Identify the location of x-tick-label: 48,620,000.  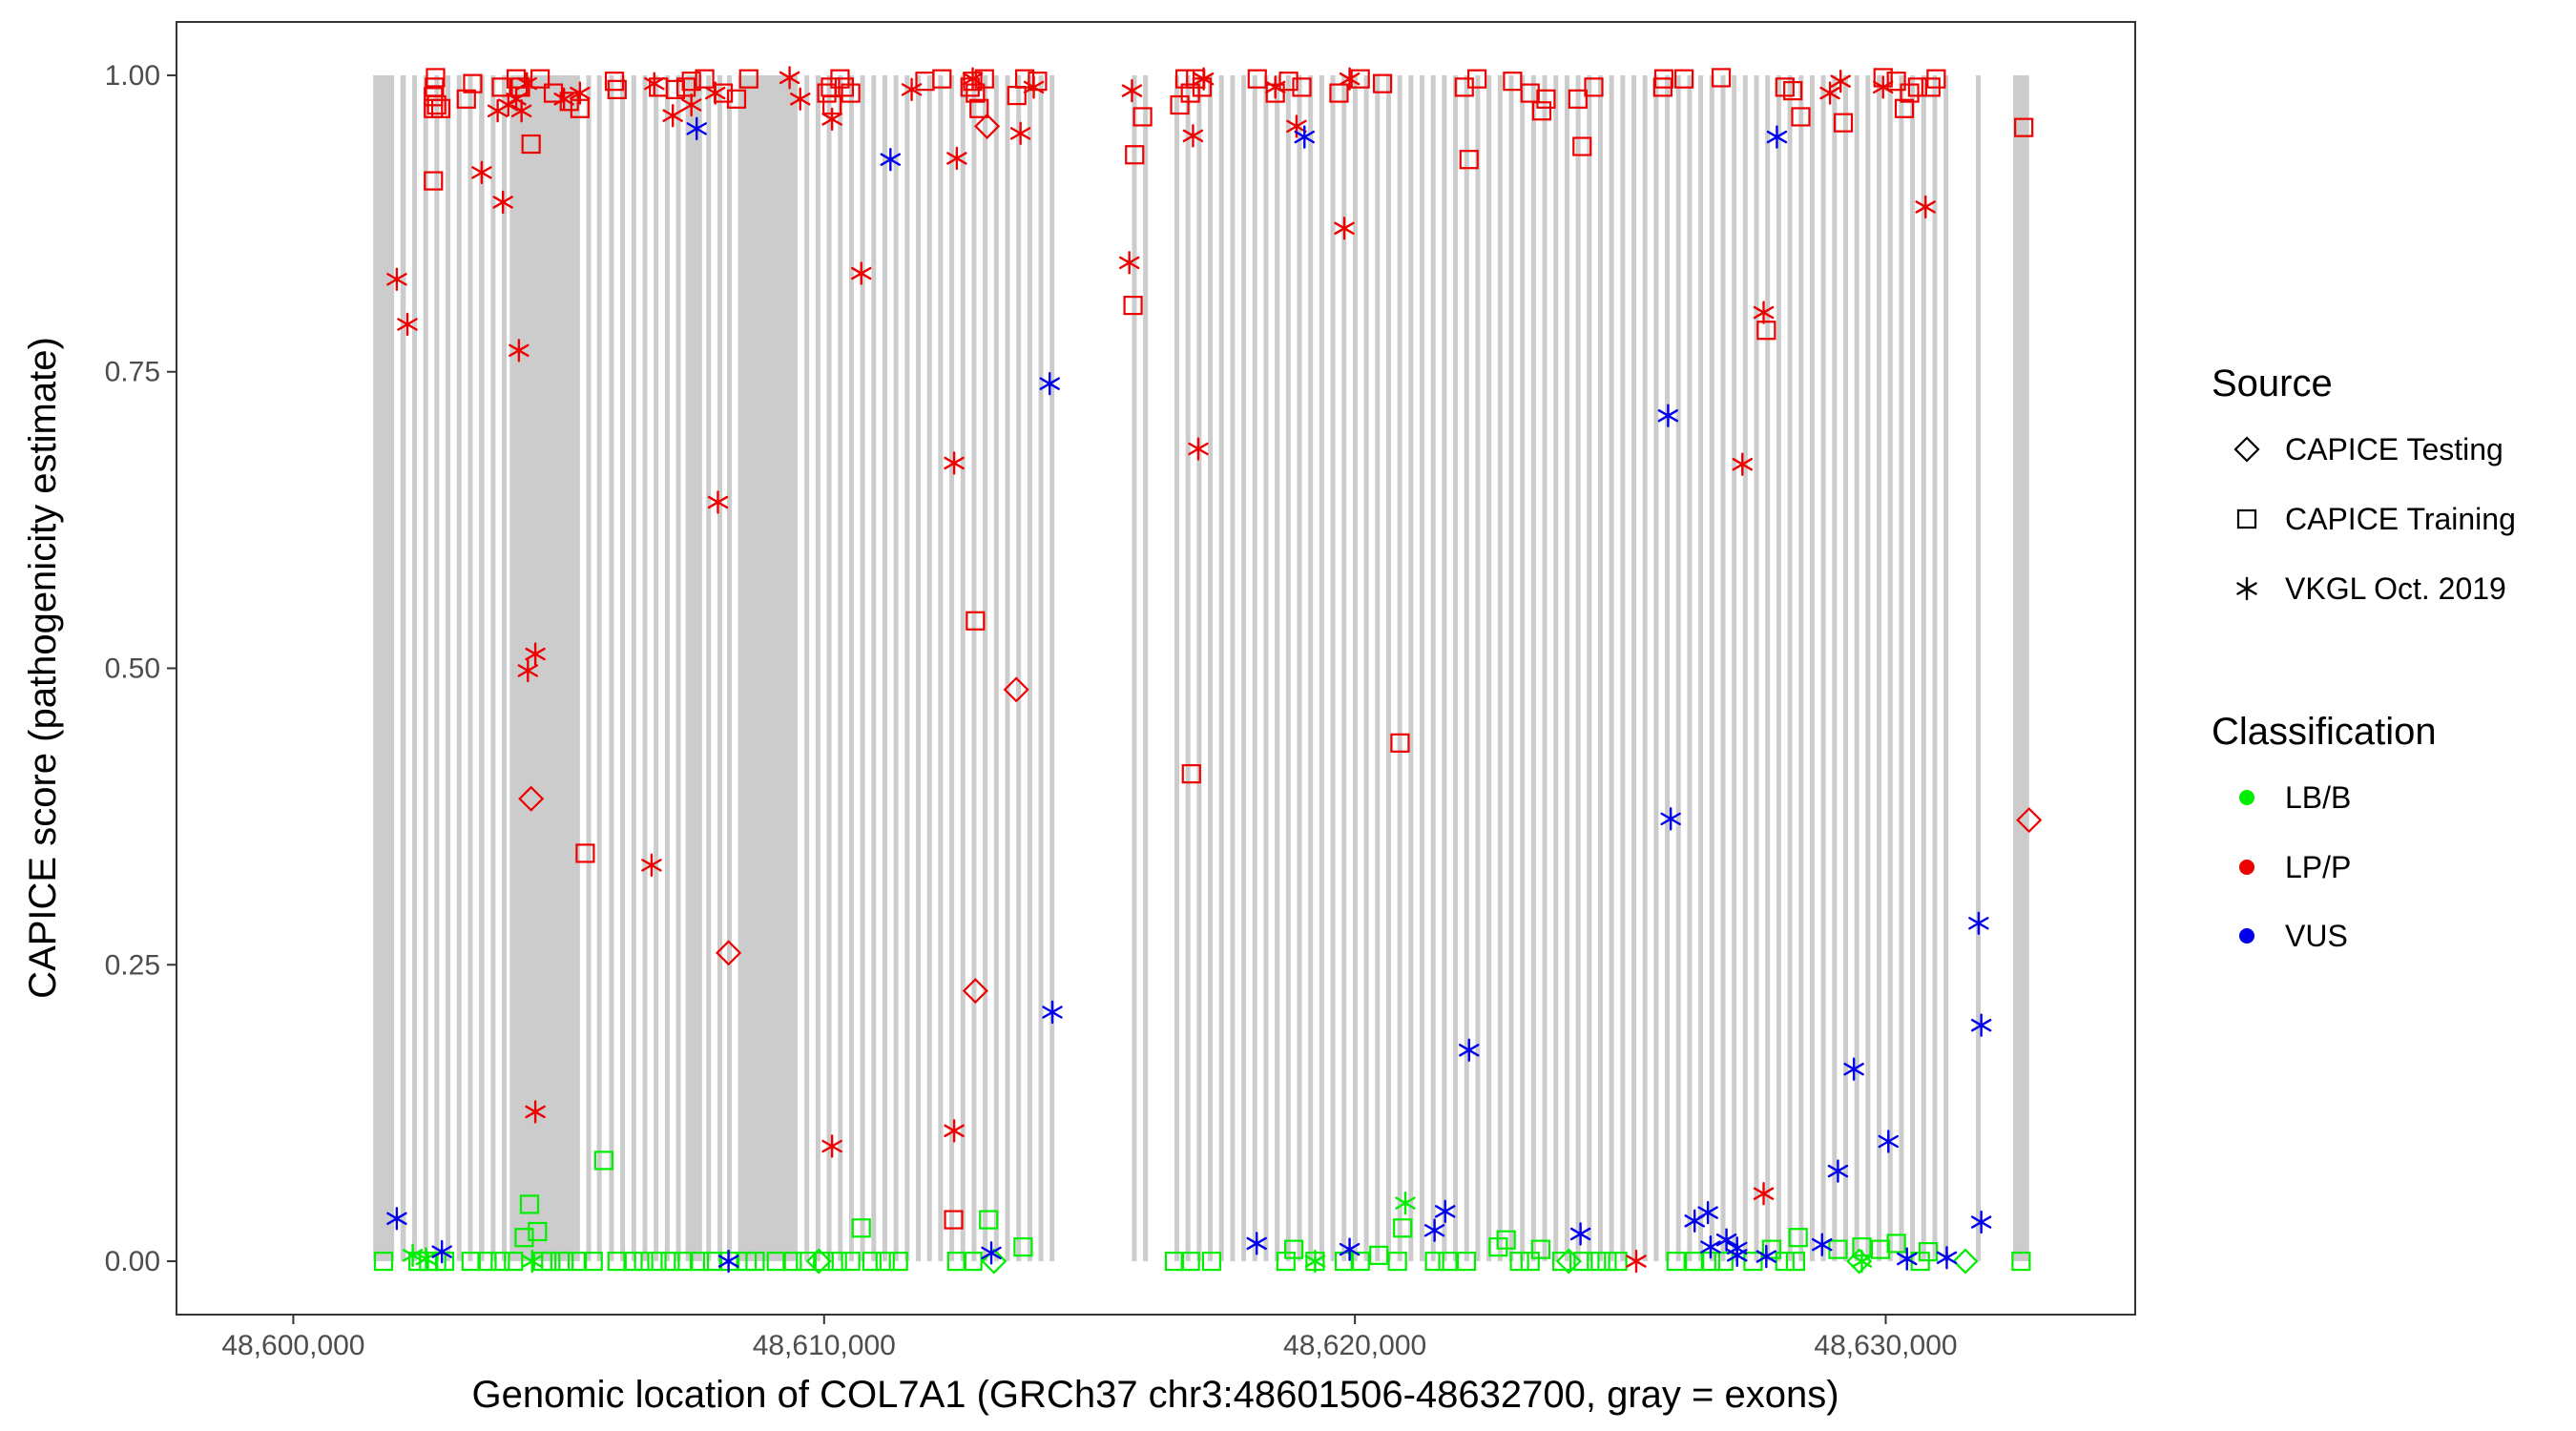
(1354, 1345).